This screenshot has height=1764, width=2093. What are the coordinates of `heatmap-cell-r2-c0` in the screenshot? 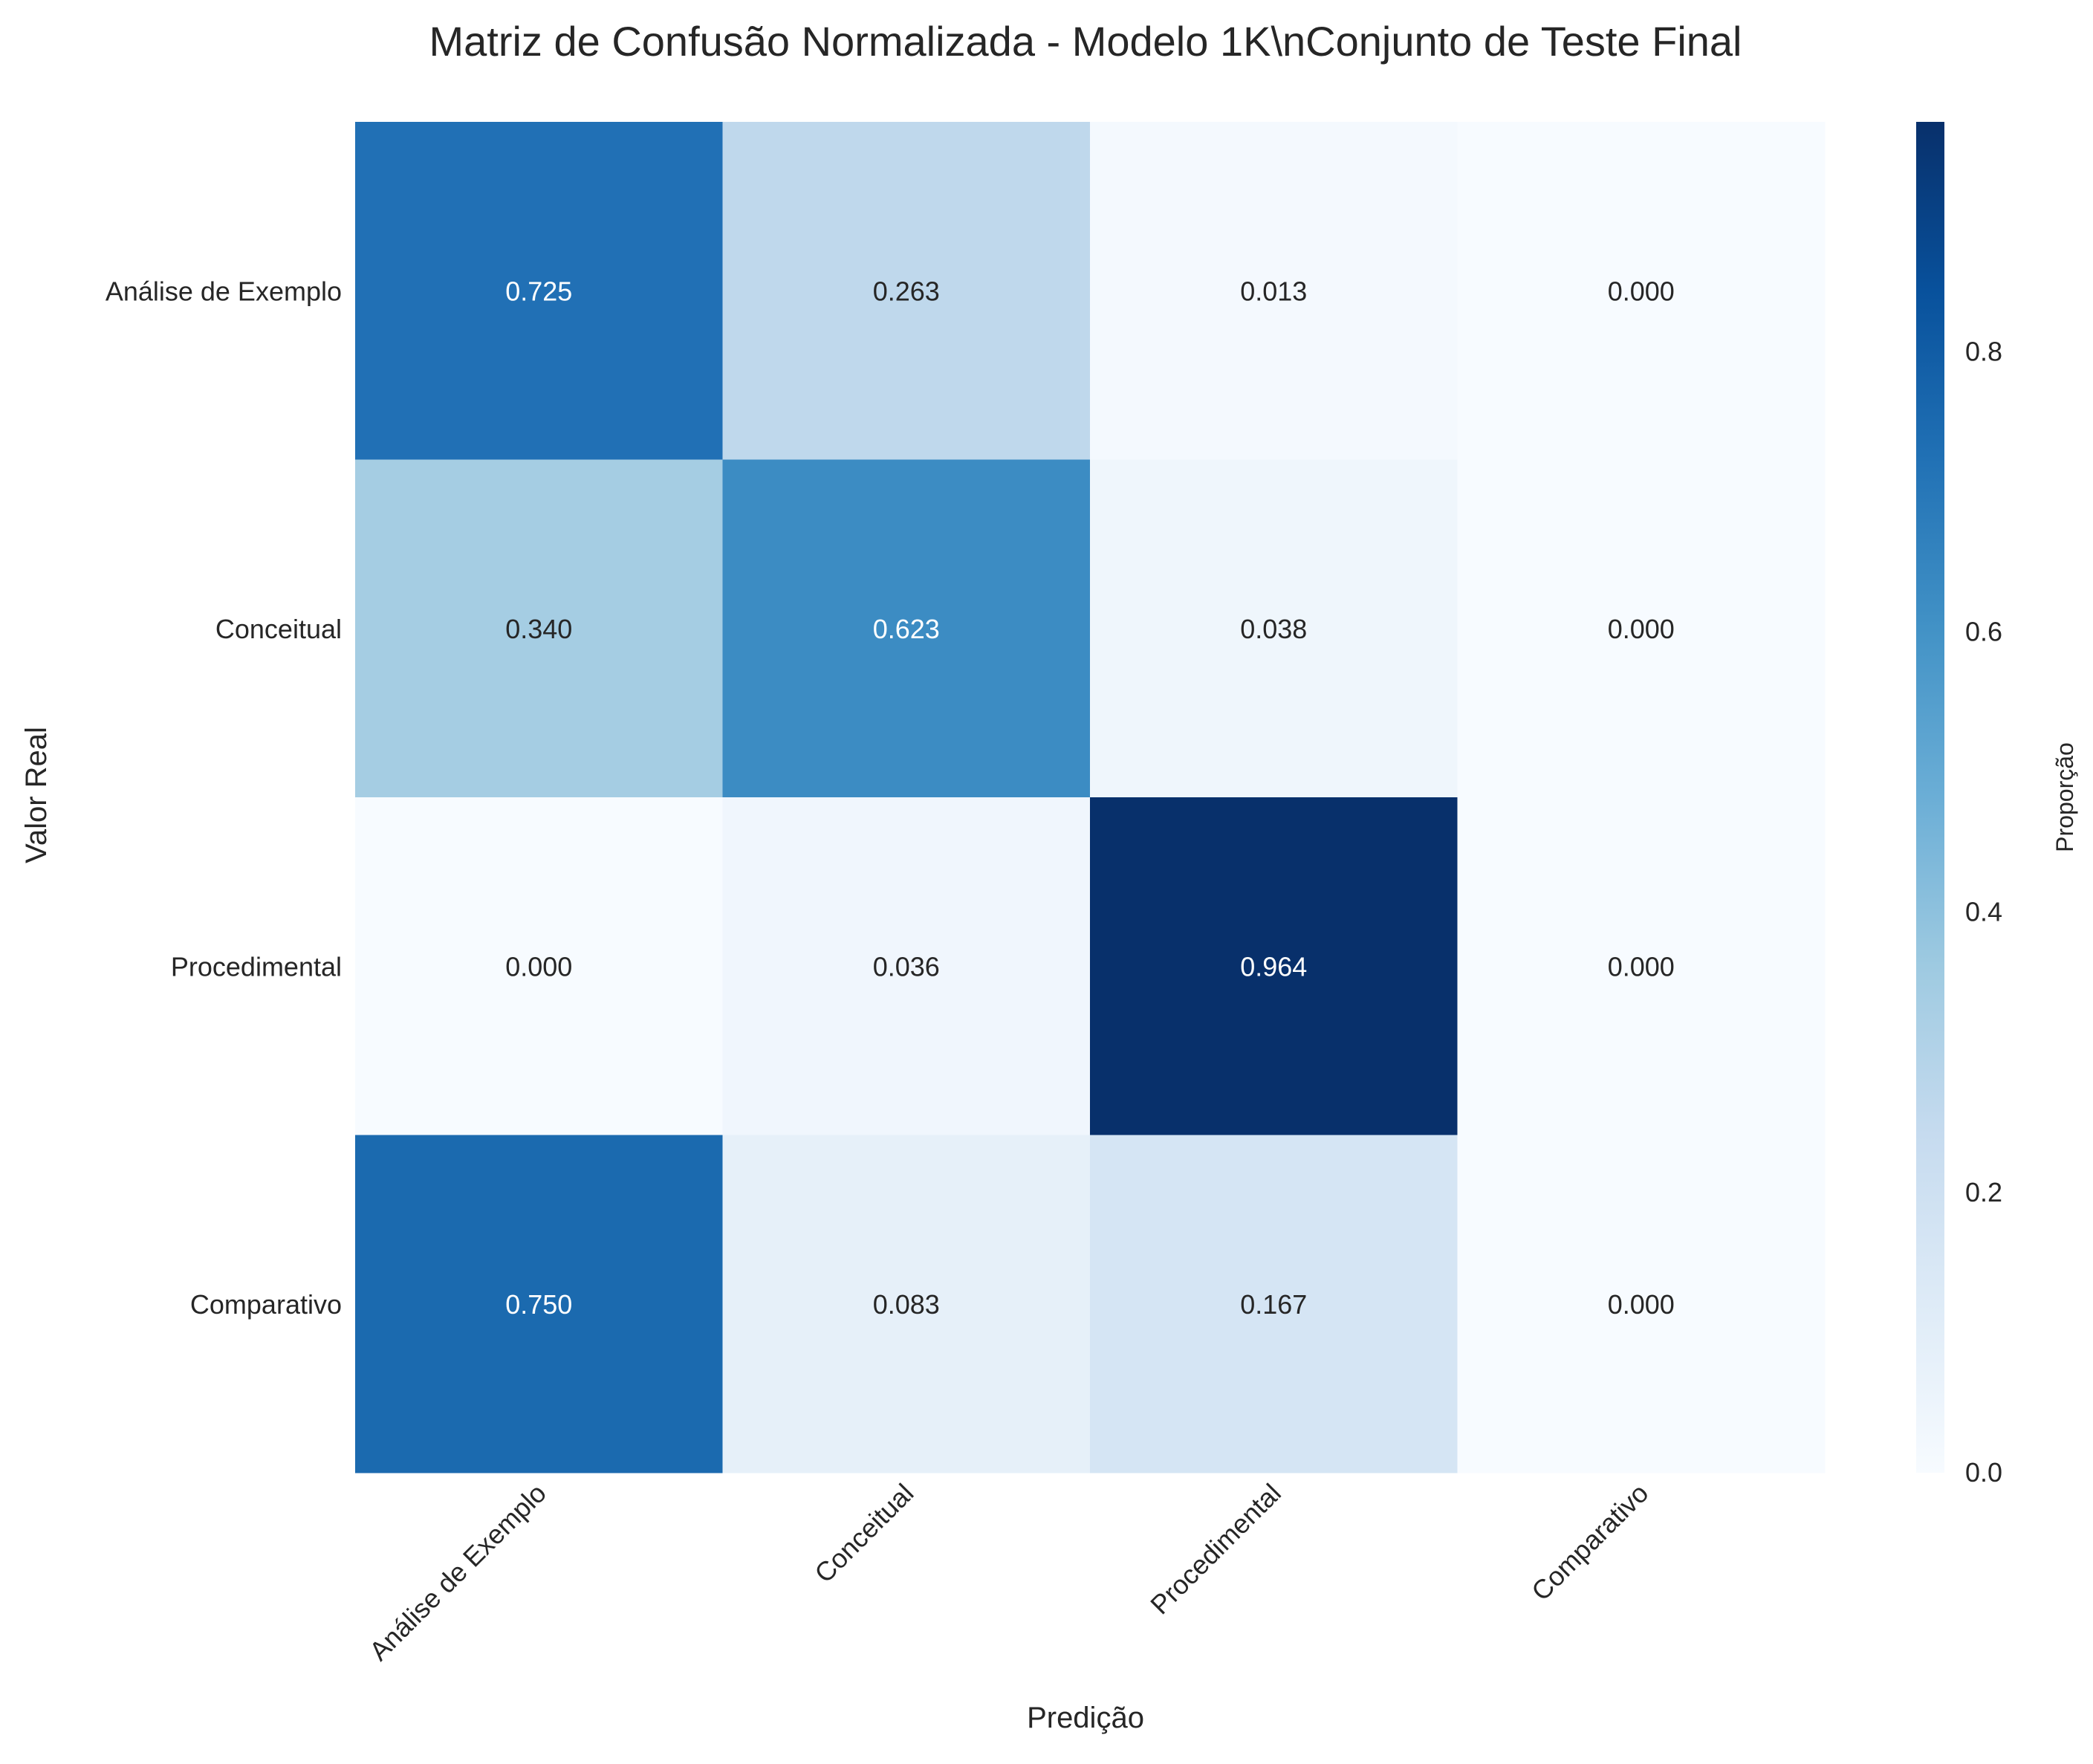 It's located at (539, 966).